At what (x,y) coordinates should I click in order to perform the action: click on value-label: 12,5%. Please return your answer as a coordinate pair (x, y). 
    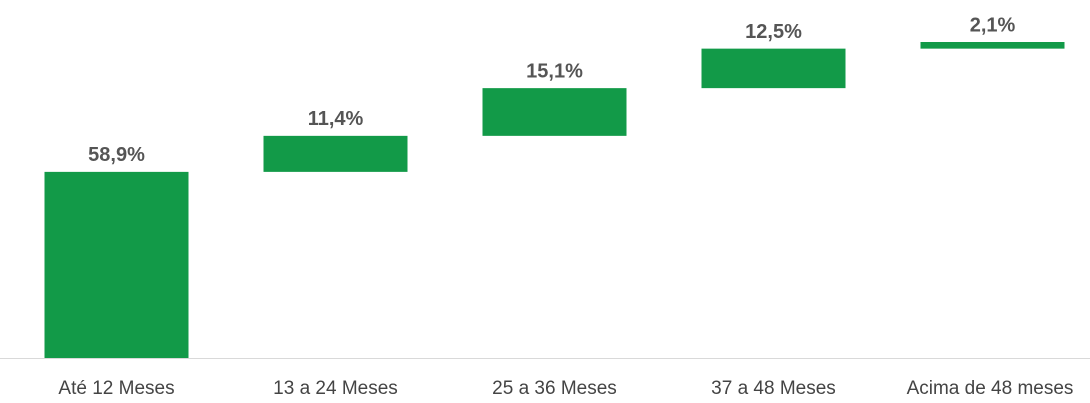
    Looking at the image, I should click on (773, 32).